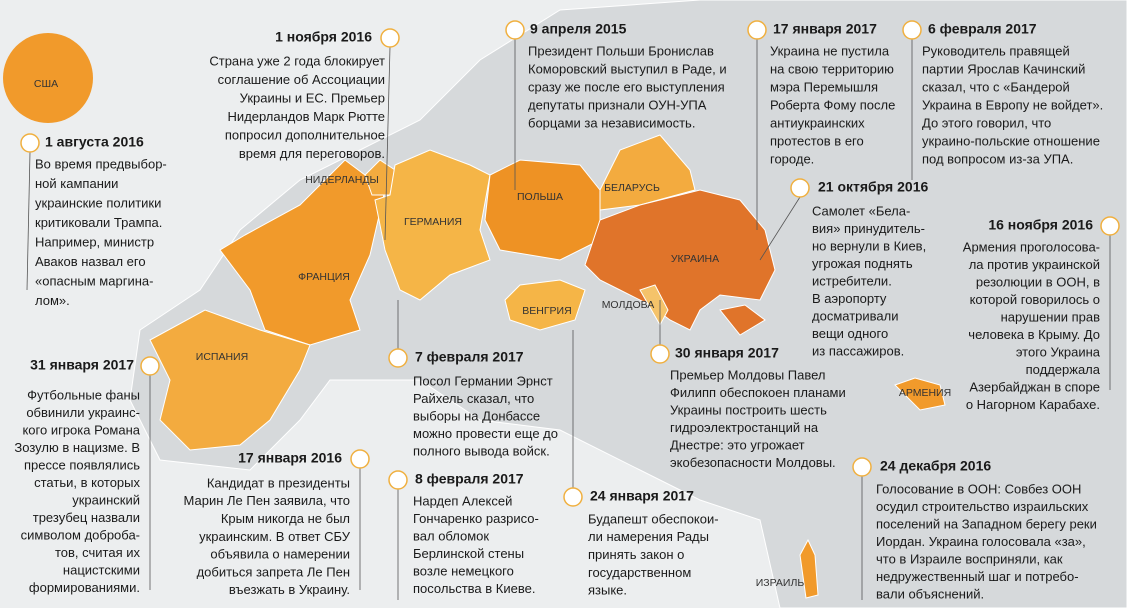 This screenshot has height=608, width=1127. What do you see at coordinates (1034, 264) in the screenshot?
I see `event-text: ла против украинской` at bounding box center [1034, 264].